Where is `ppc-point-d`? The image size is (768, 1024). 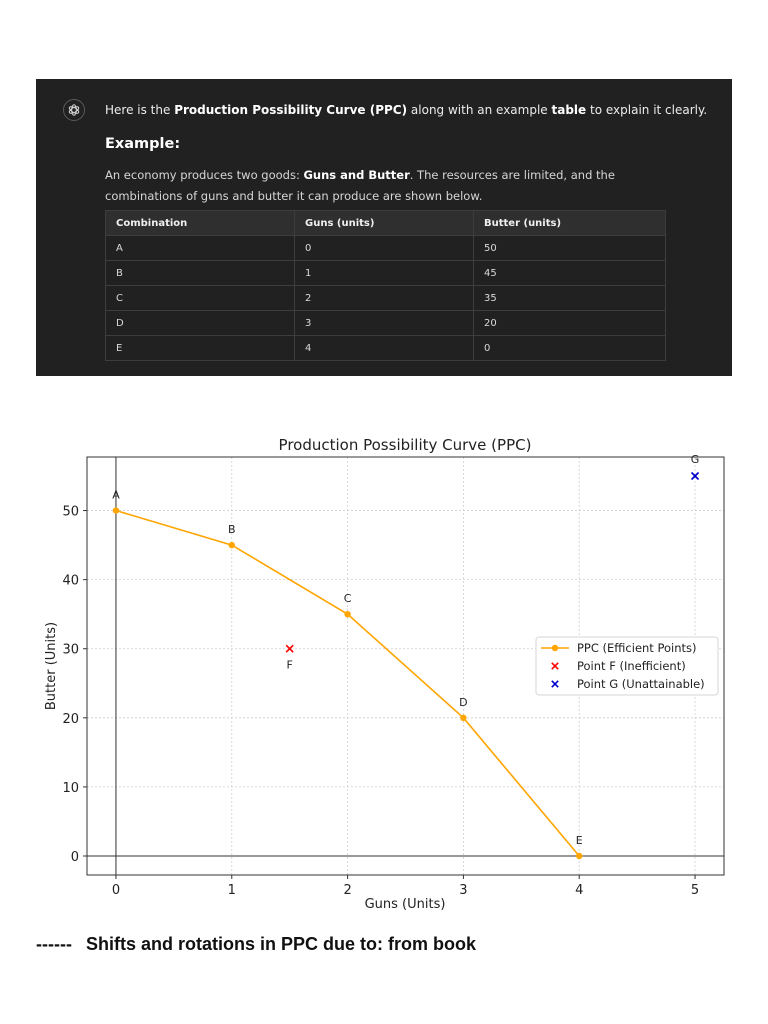
ppc-point-d is located at coordinates (463, 718).